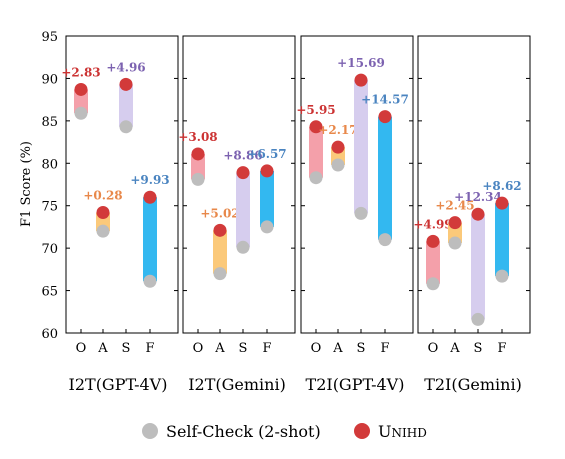 This screenshot has height=459, width=565. What do you see at coordinates (385, 100) in the screenshot?
I see `delta-label: +14.57` at bounding box center [385, 100].